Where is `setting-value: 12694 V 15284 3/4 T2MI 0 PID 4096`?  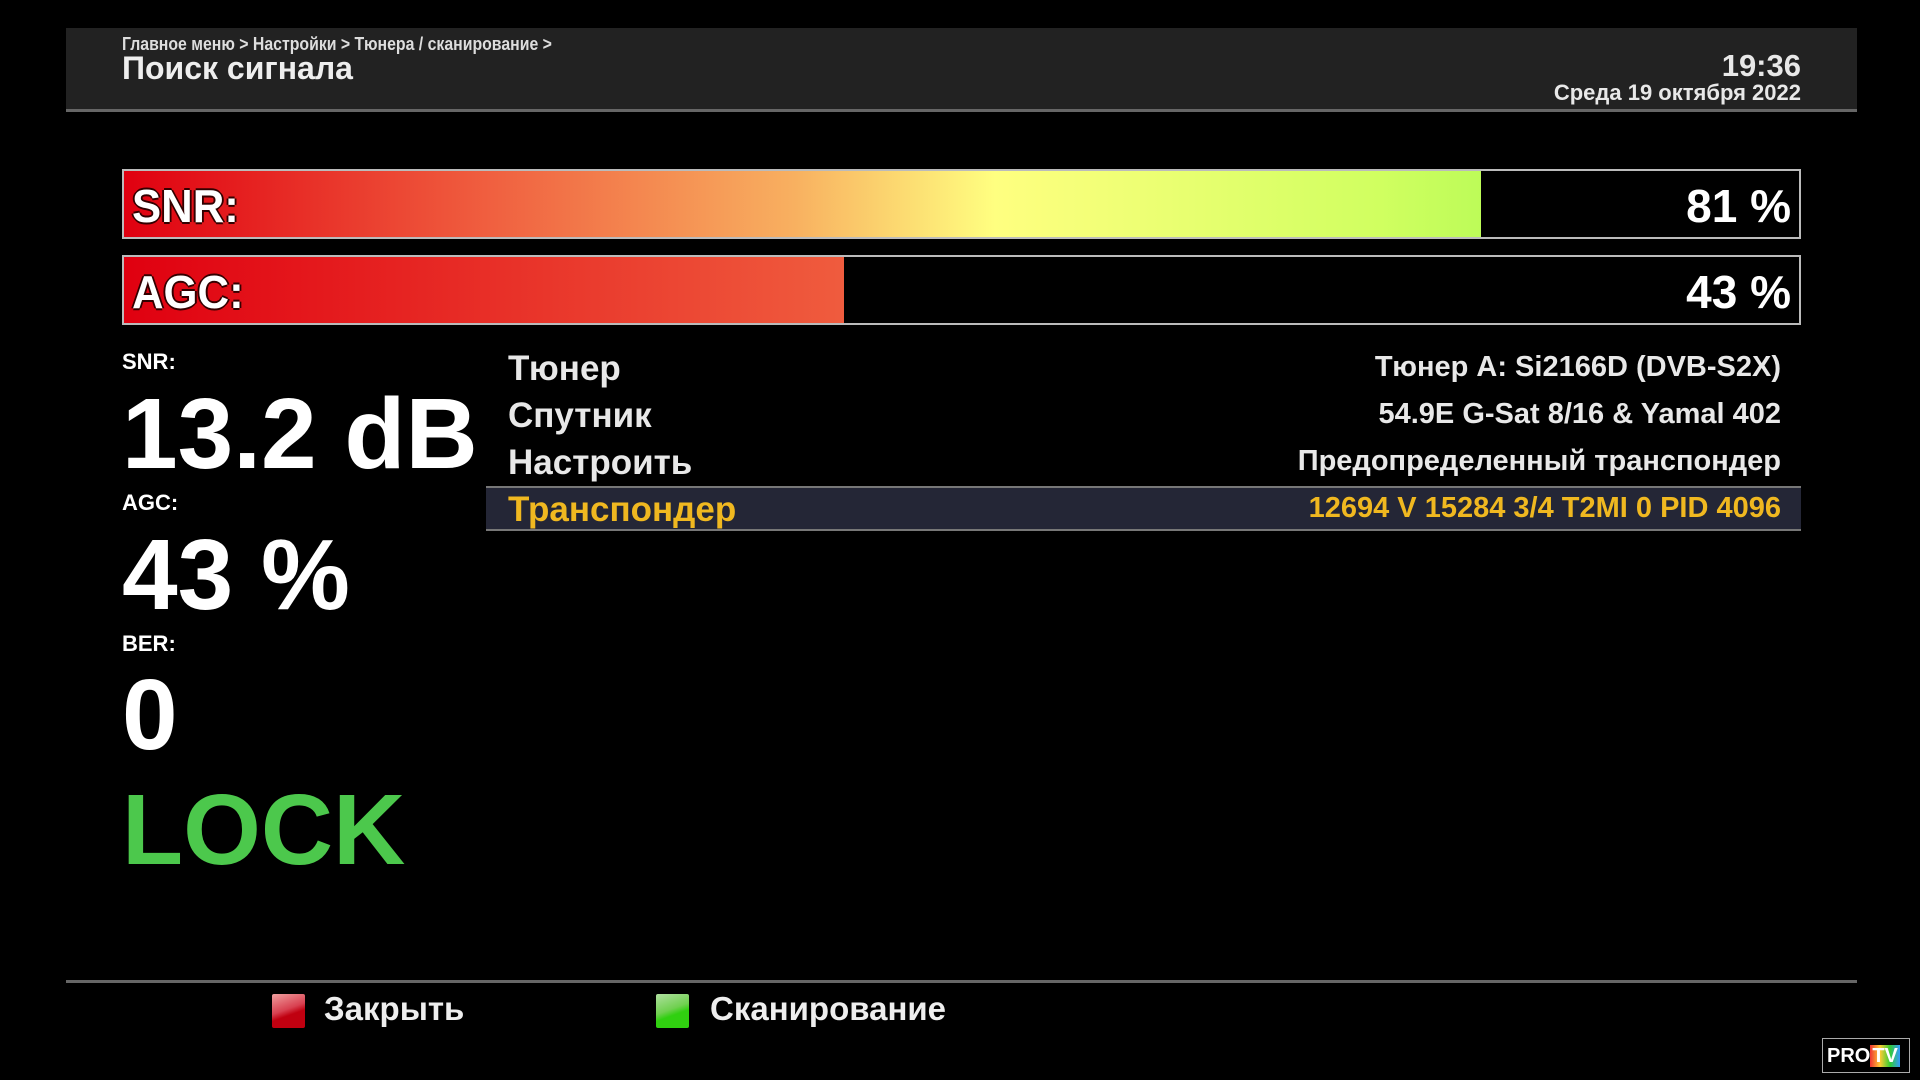 setting-value: 12694 V 15284 3/4 T2MI 0 PID 4096 is located at coordinates (1544, 508).